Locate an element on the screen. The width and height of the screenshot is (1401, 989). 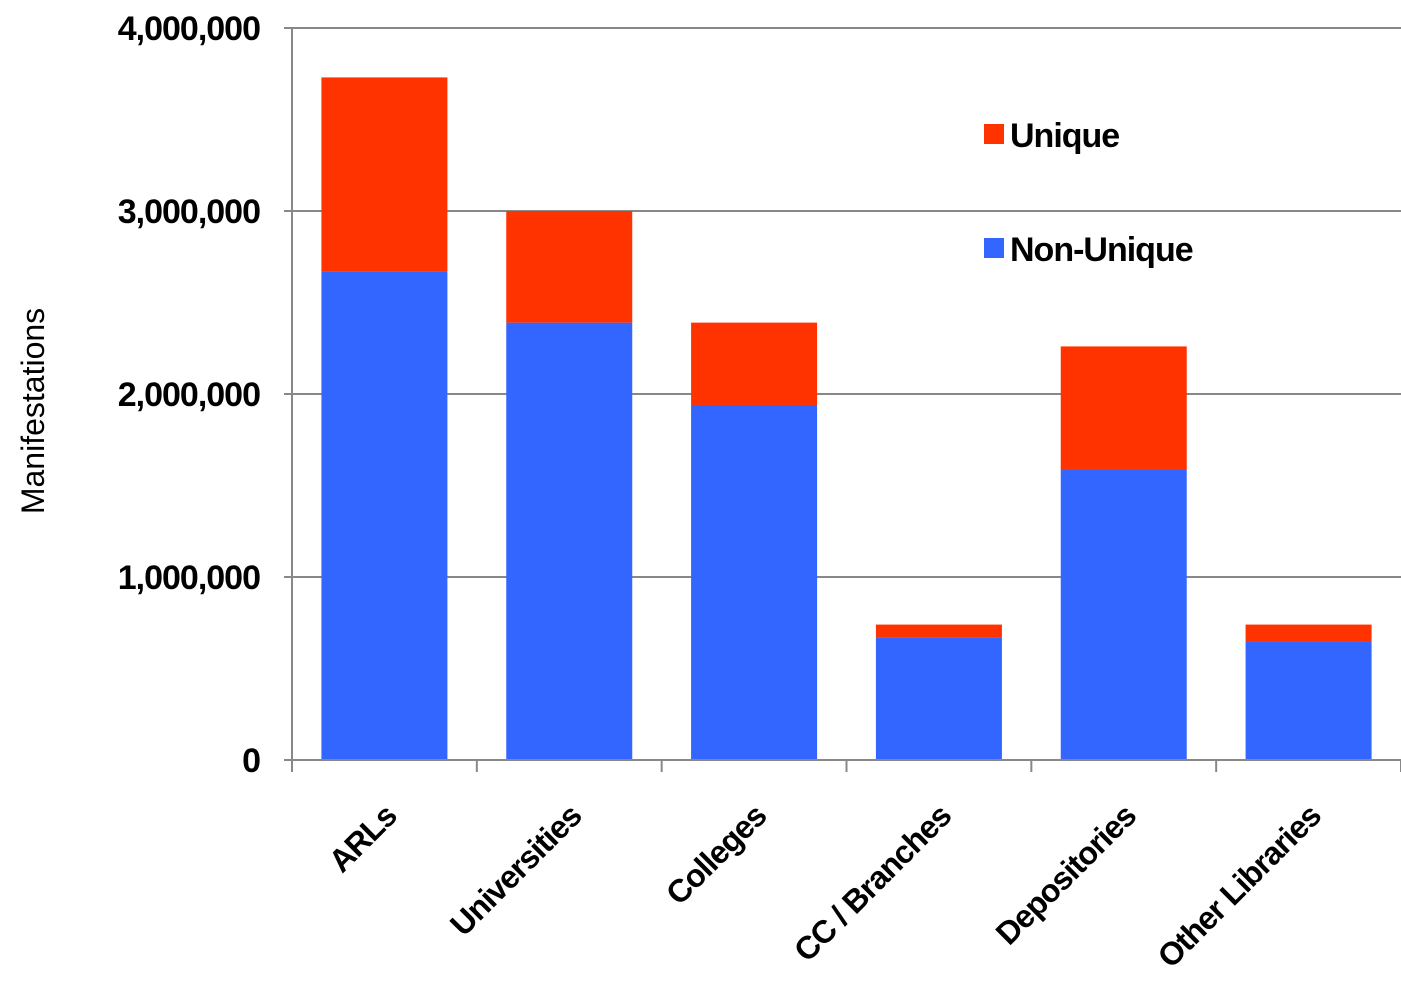
y-tick-labels: 0 1,000,000 2,000,000 3,000,000 4,000,000 is located at coordinates (189, 395).